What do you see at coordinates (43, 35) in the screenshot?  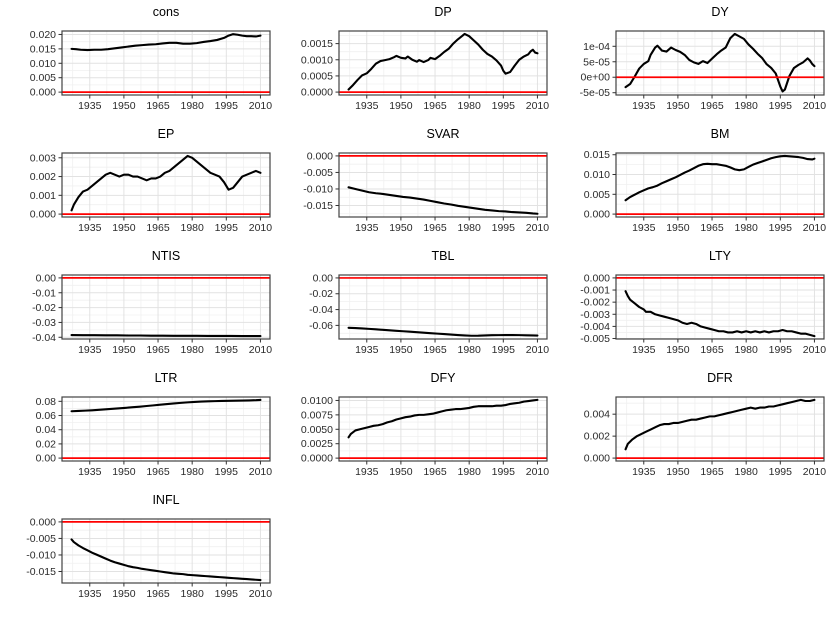 I see `y-tick-label: 0.020` at bounding box center [43, 35].